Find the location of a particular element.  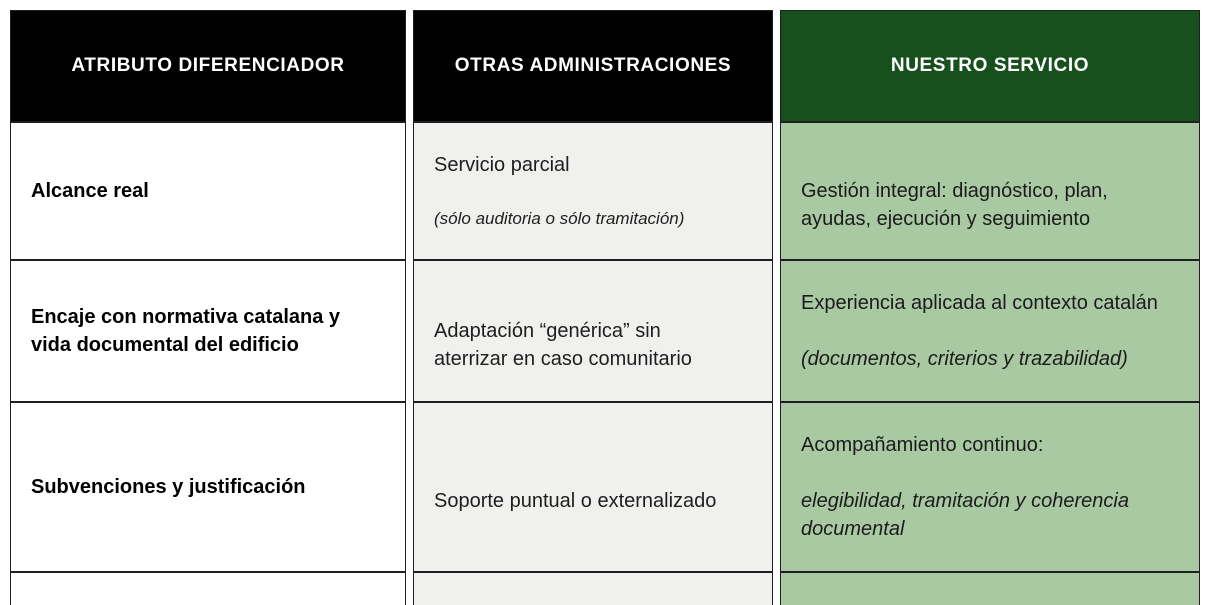

header-atributo-diferenciador: ATRIBUTO DIFERENCIADOR is located at coordinates (208, 66).